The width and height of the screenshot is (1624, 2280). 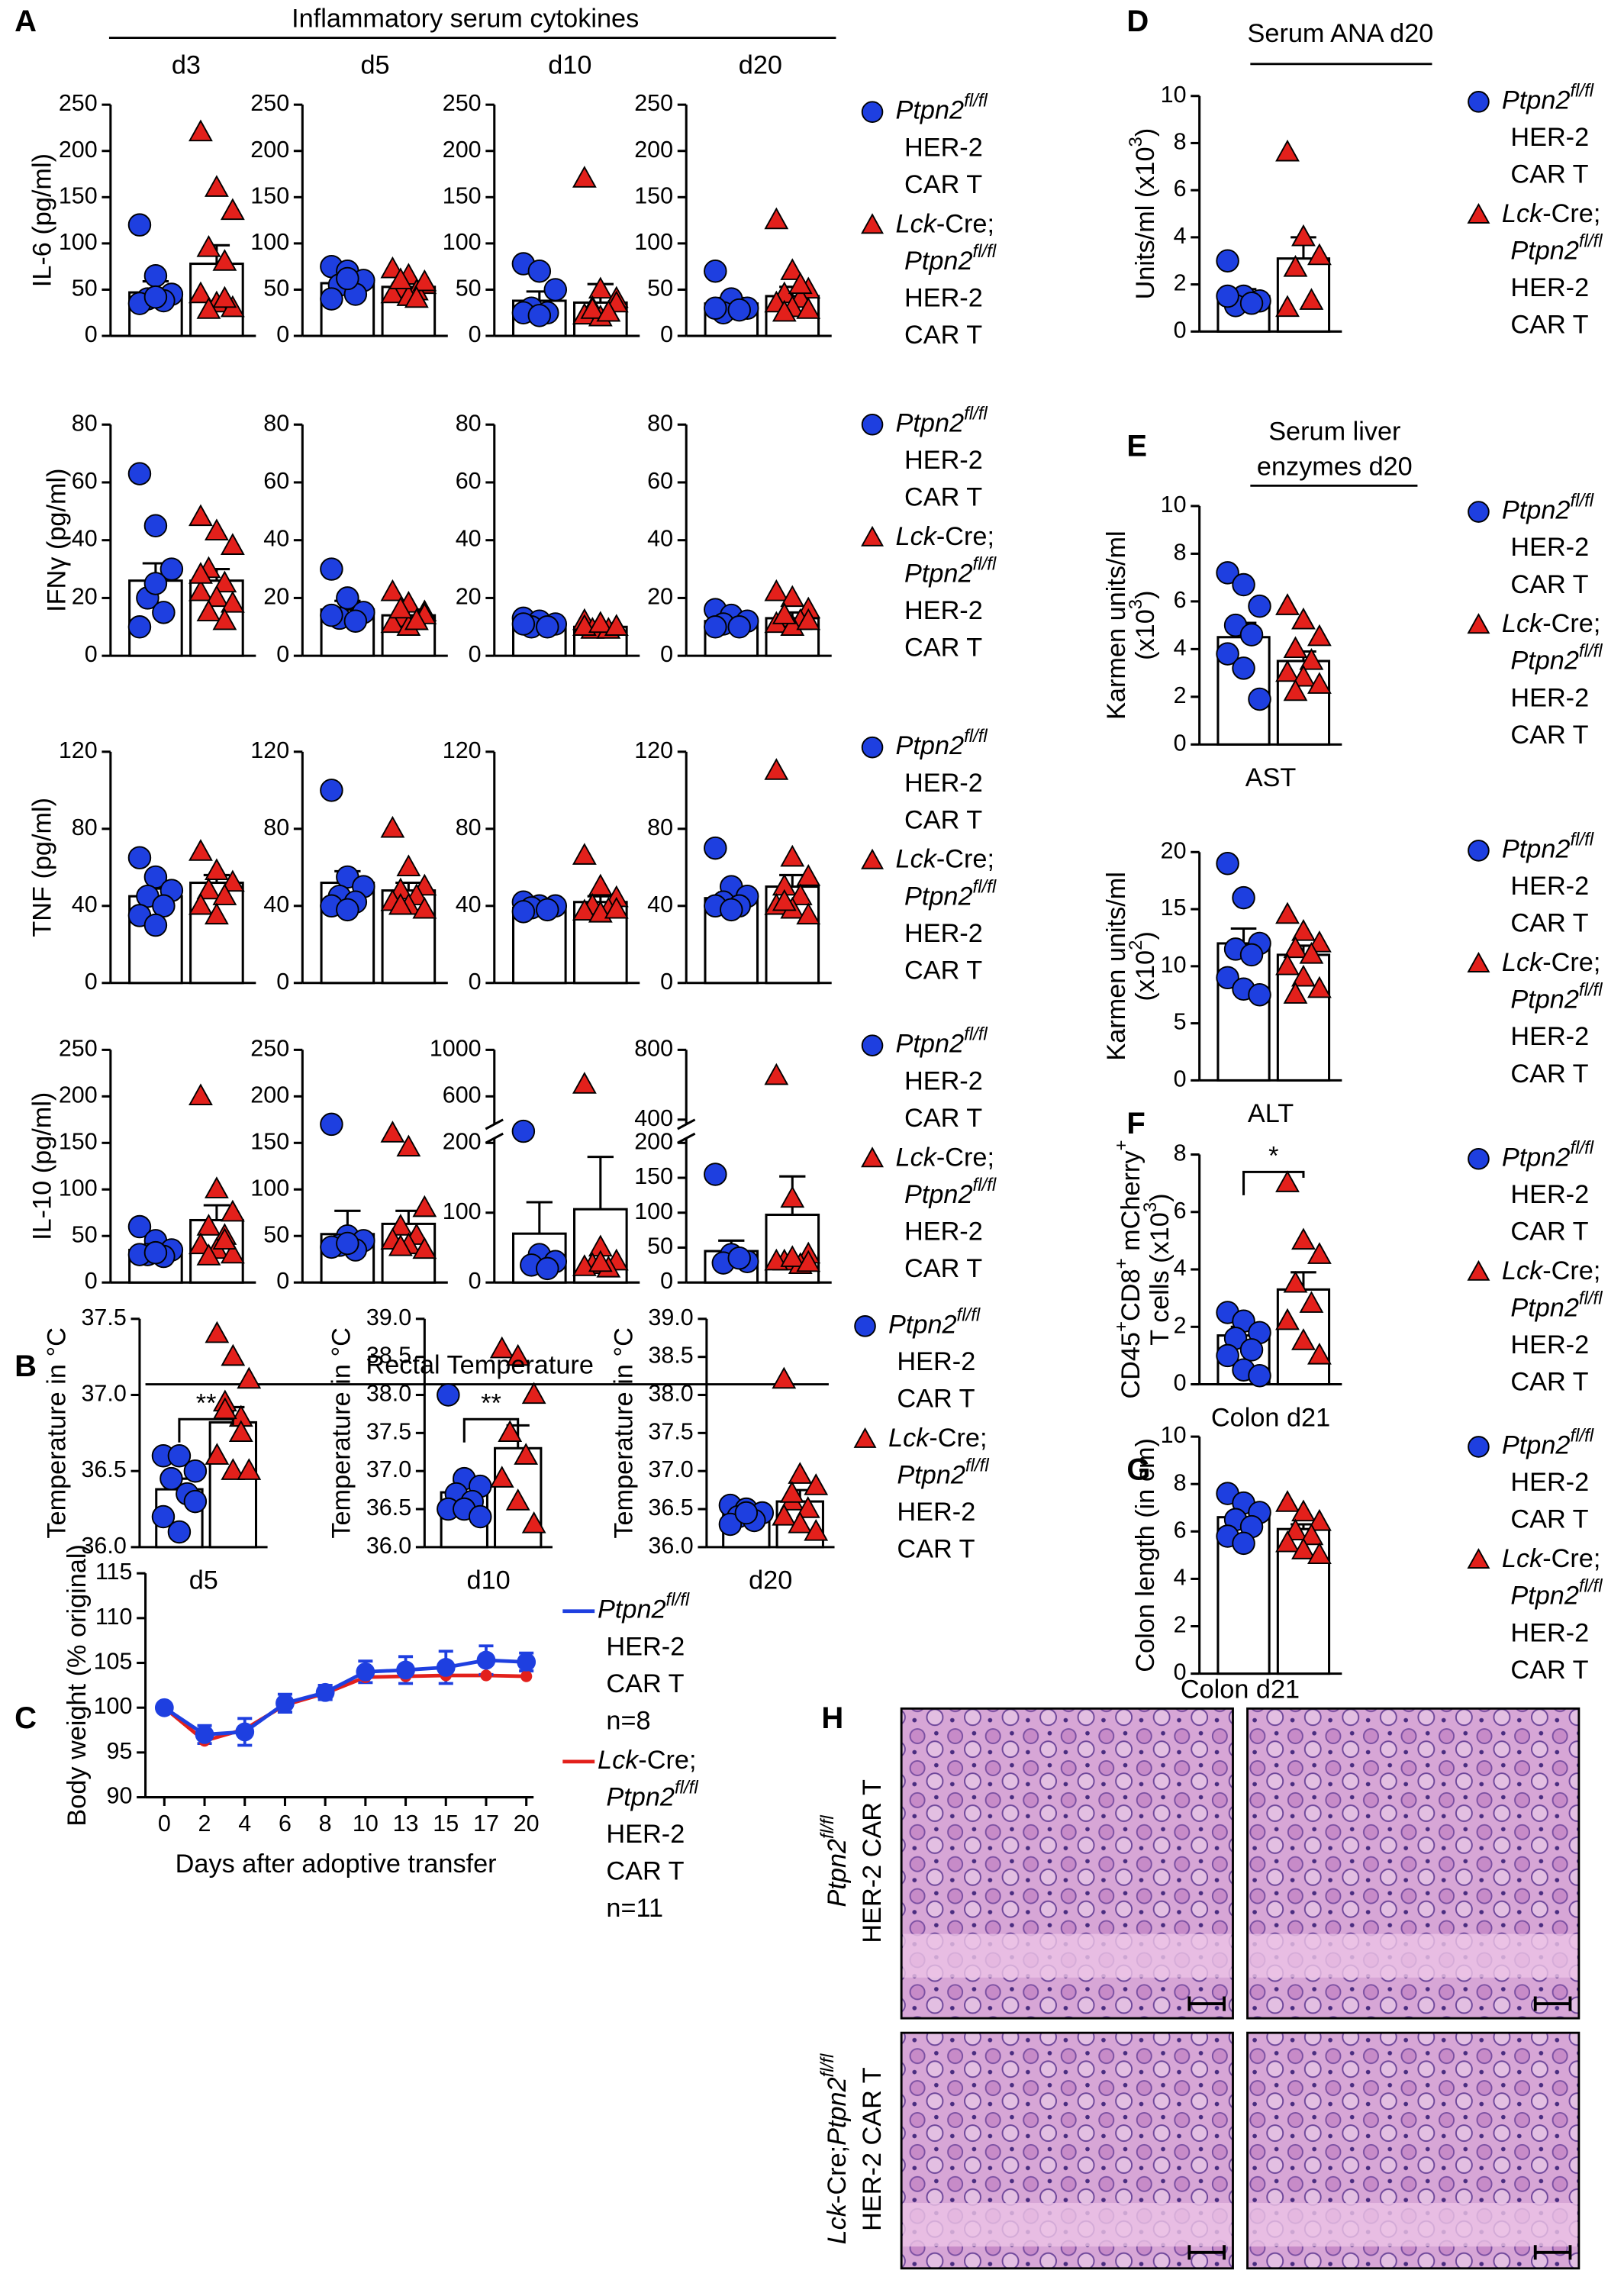 I want to click on y-tick-label: 38.5, so click(x=670, y=1356).